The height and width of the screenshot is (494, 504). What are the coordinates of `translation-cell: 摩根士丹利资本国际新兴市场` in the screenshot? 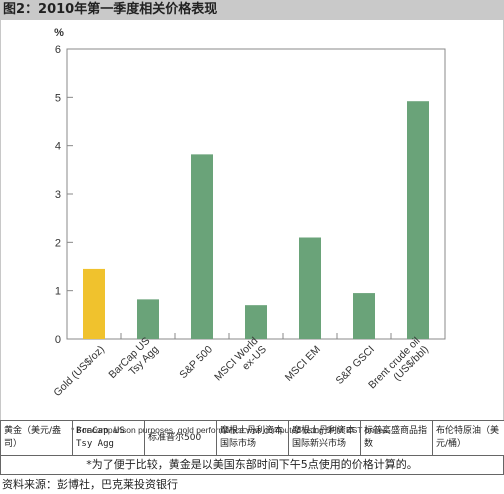 It's located at (324, 438).